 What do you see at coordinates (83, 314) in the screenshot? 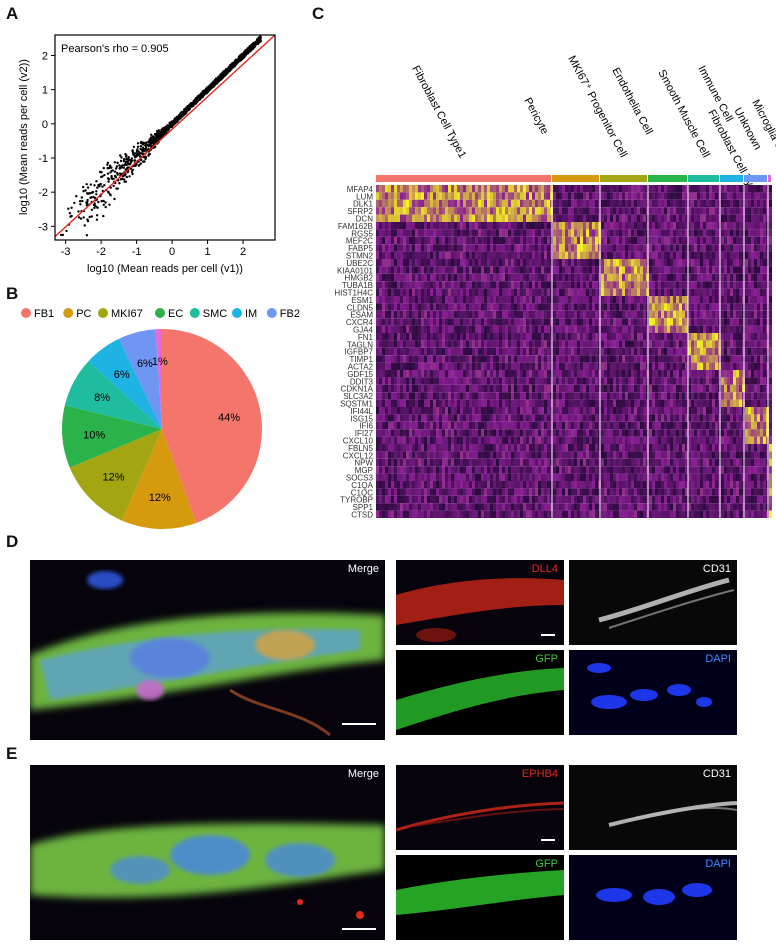
I see `legend-label-pc: PC` at bounding box center [83, 314].